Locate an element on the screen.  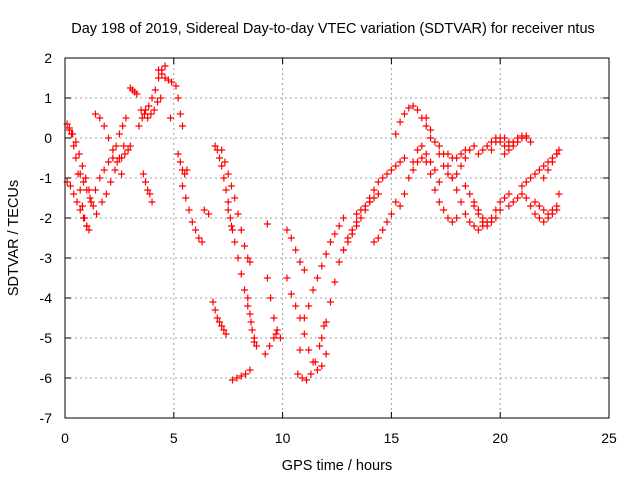
y-tick-label: 2 is located at coordinates (48, 58).